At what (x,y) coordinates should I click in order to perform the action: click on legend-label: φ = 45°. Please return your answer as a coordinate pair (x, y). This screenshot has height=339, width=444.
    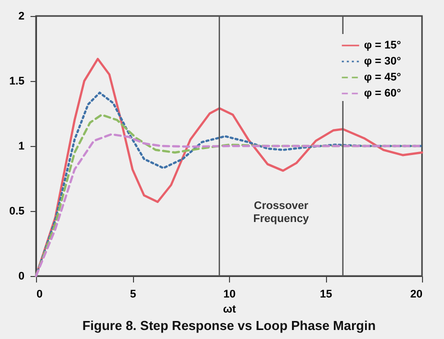
    Looking at the image, I should click on (383, 78).